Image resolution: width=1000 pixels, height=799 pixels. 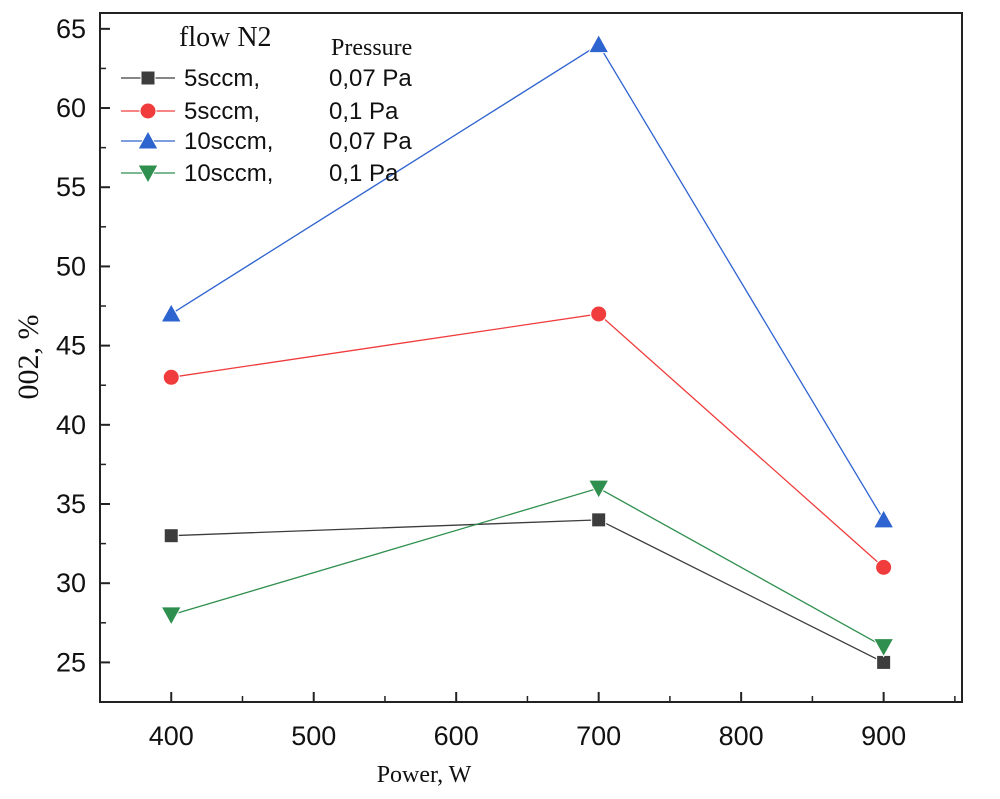 I want to click on x-tick-label: 800, so click(x=741, y=736).